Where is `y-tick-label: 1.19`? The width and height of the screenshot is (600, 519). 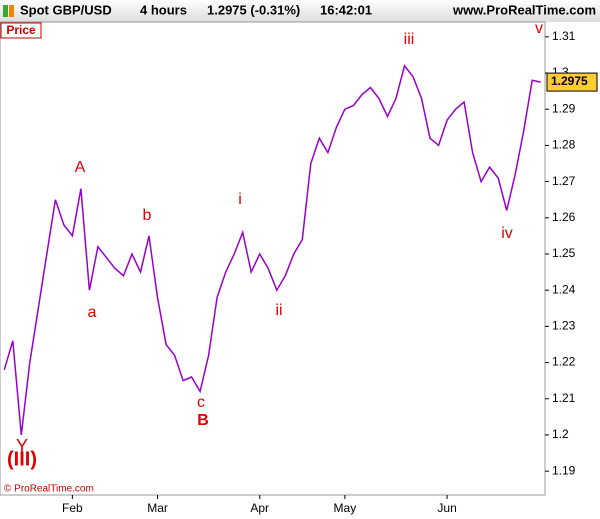 y-tick-label: 1.19 is located at coordinates (564, 470).